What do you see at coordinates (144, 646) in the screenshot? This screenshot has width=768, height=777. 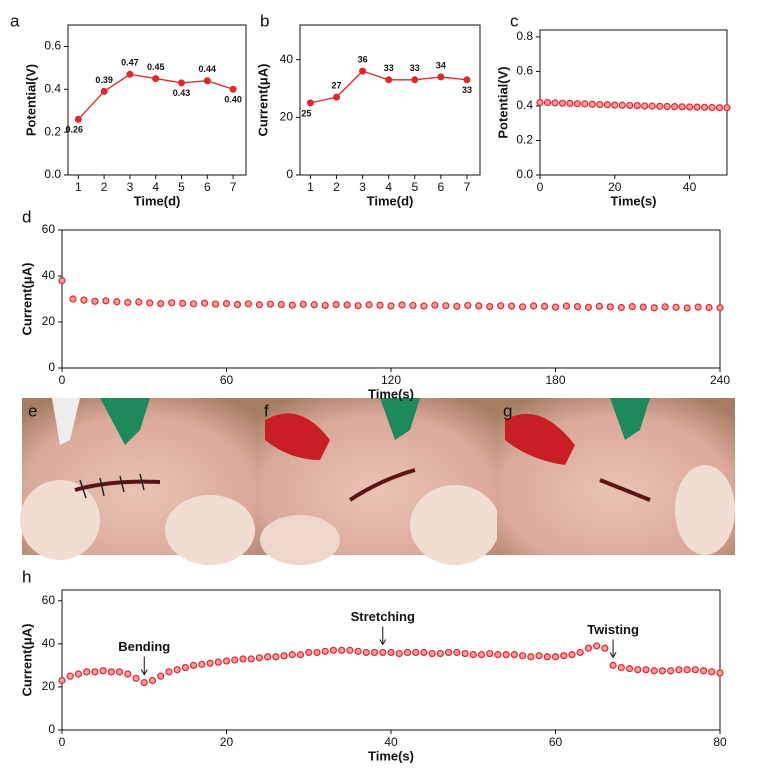 I see `annotation: Bending` at bounding box center [144, 646].